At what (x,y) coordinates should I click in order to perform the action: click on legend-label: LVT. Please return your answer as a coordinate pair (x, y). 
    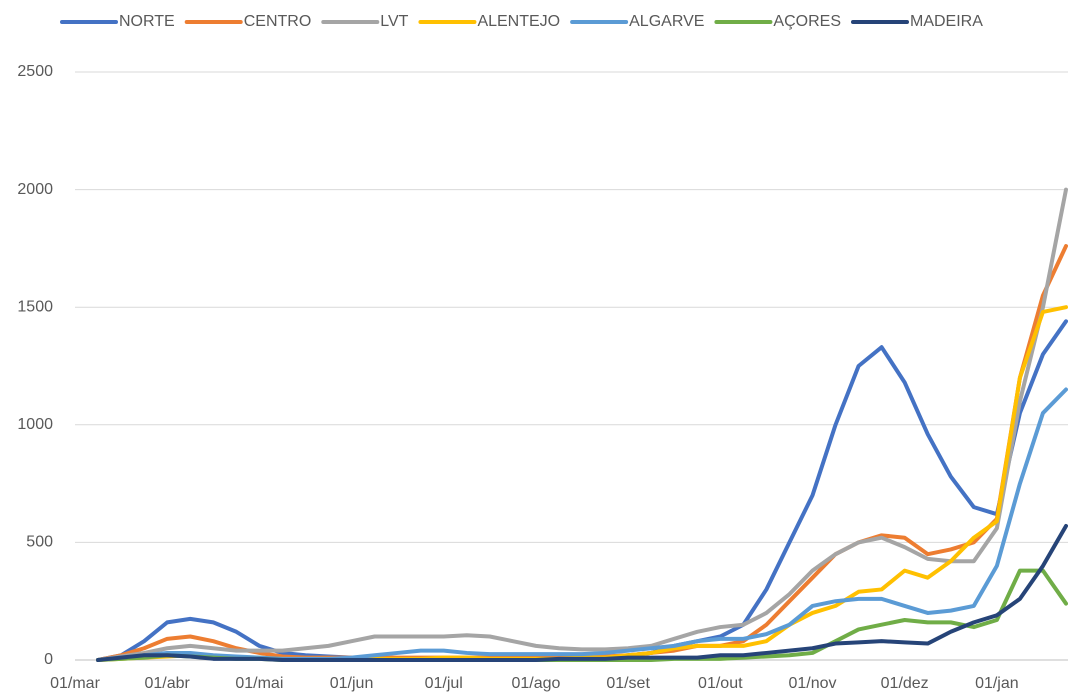
    Looking at the image, I should click on (394, 21).